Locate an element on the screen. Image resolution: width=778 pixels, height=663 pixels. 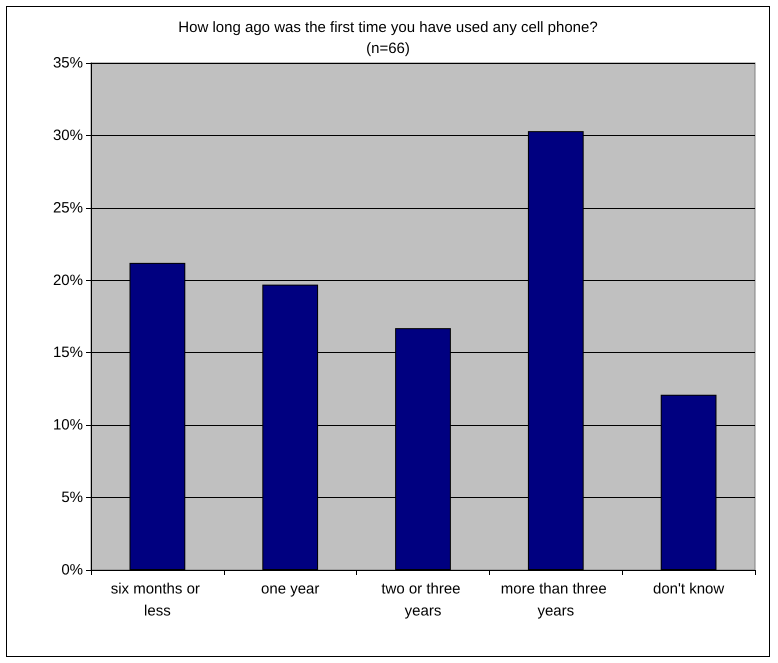
y-tick-label: 15% is located at coordinates (67, 353).